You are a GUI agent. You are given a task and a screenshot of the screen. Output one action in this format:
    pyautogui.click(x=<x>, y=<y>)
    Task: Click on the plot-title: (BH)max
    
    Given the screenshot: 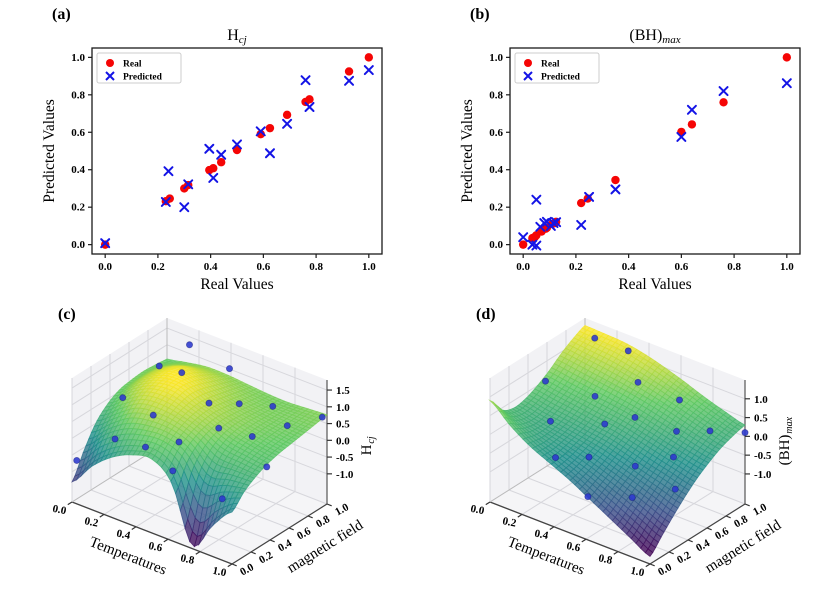 What is the action you would take?
    pyautogui.click(x=654, y=36)
    